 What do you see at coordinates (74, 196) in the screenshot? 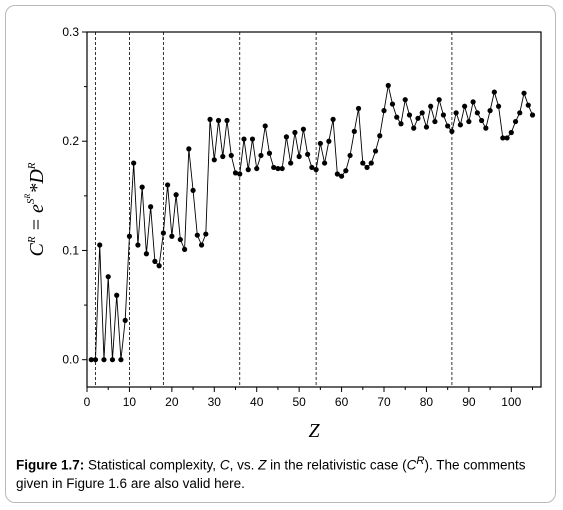
I see `y-axis-ticks: 0.0 0.1 0.2 0.3` at bounding box center [74, 196].